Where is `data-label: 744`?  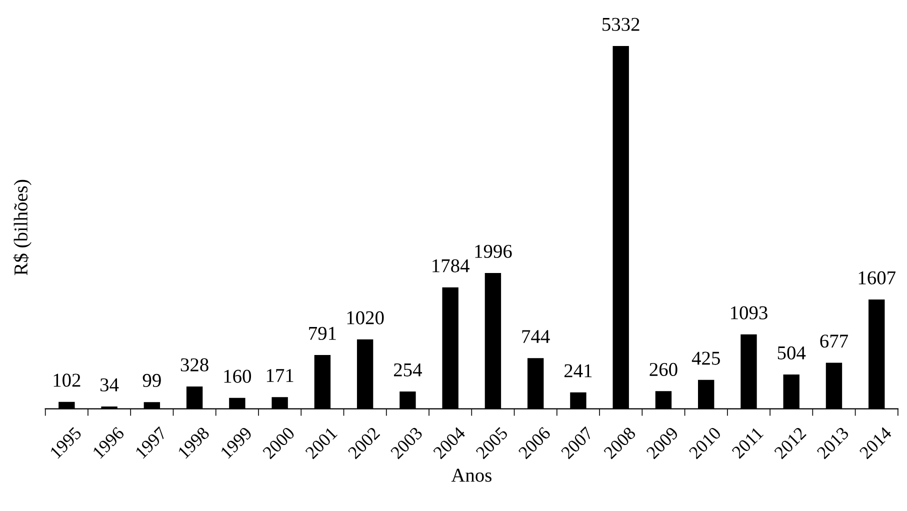
data-label: 744 is located at coordinates (536, 336).